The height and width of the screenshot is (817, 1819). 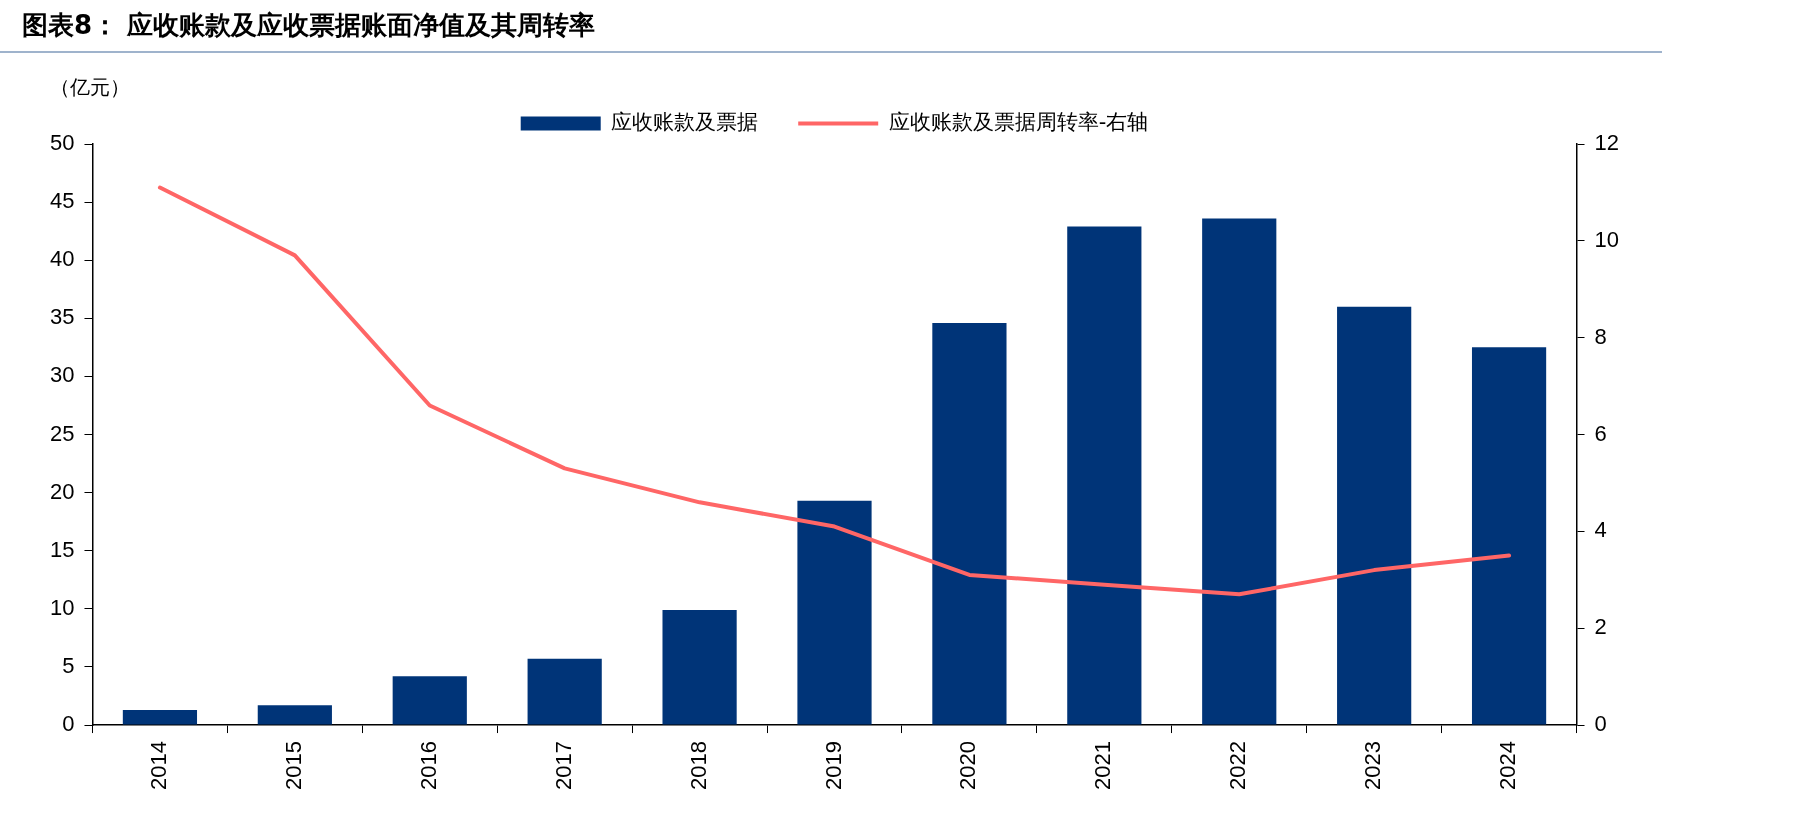 I want to click on y2-tick-label: 12, so click(x=1607, y=143).